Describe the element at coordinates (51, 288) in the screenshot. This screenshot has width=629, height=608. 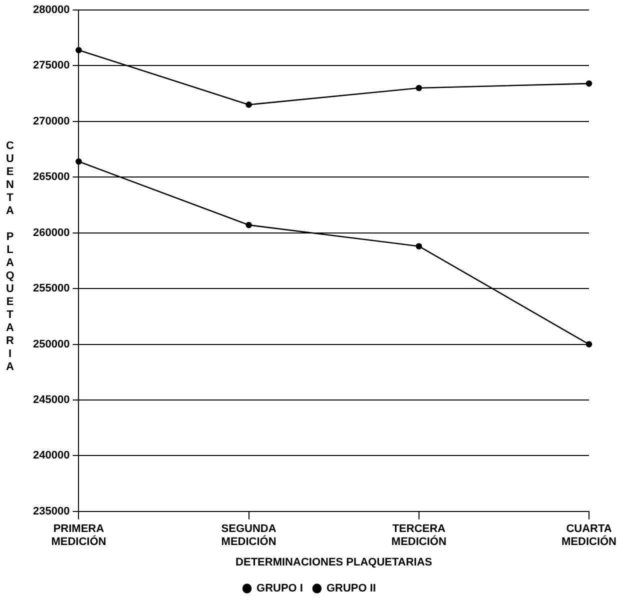
I see `y-tick-label: 255000` at that location.